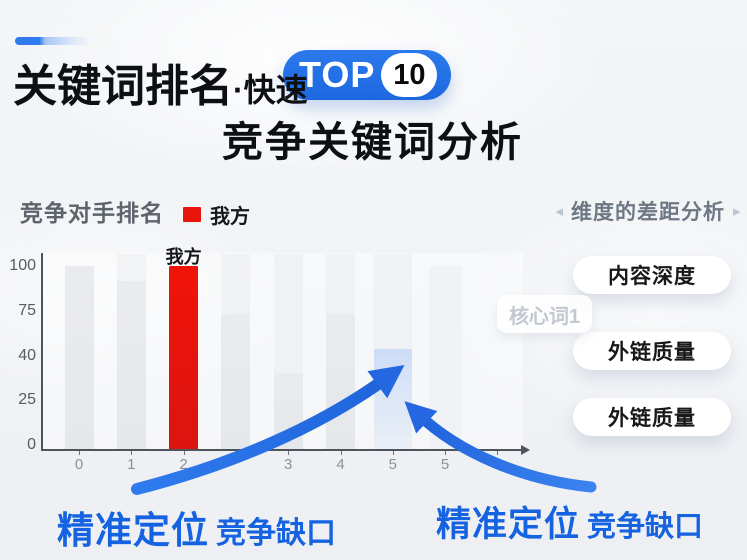  Describe the element at coordinates (508, 524) in the screenshot. I see `callout-right-strong: 精准定位` at that location.